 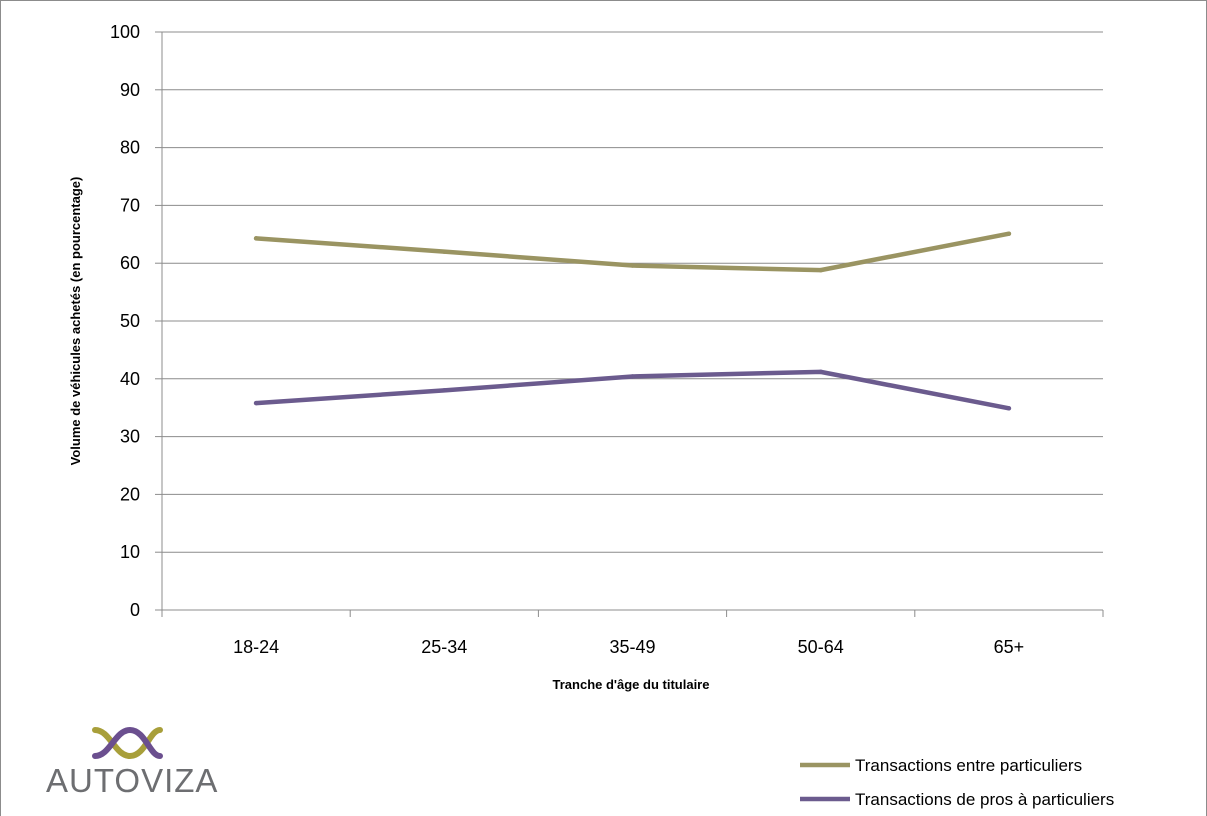 What do you see at coordinates (984, 799) in the screenshot?
I see `legend-label: Transactions de pros à particuliers` at bounding box center [984, 799].